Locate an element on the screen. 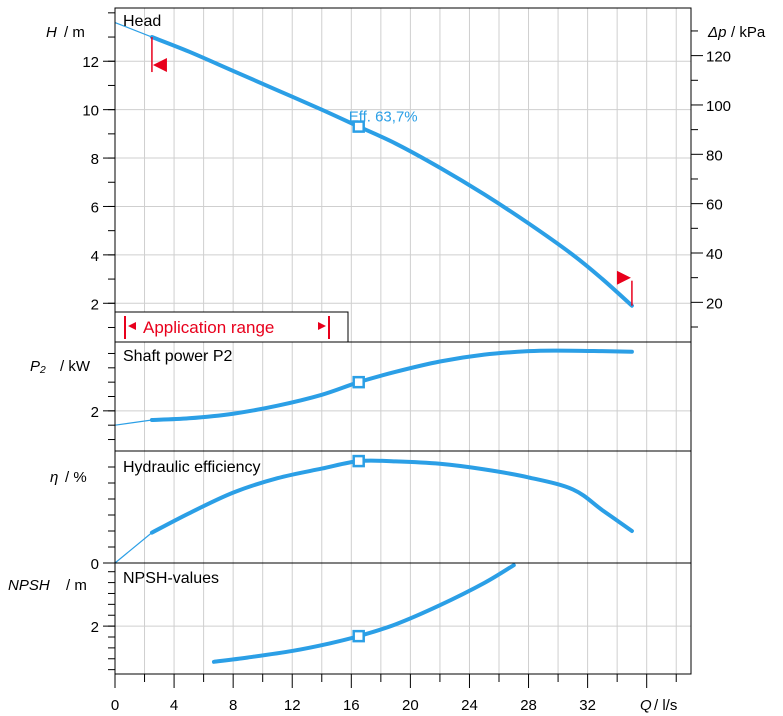 Image resolution: width=783 pixels, height=716 pixels. pressure-axis-unit: / kPa is located at coordinates (748, 32).